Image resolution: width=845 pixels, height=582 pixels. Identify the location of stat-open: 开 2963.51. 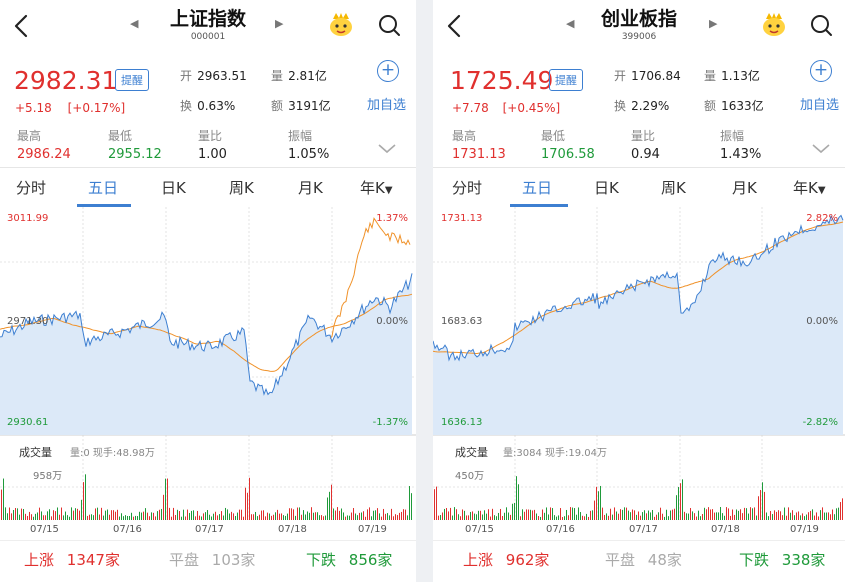
(213, 74).